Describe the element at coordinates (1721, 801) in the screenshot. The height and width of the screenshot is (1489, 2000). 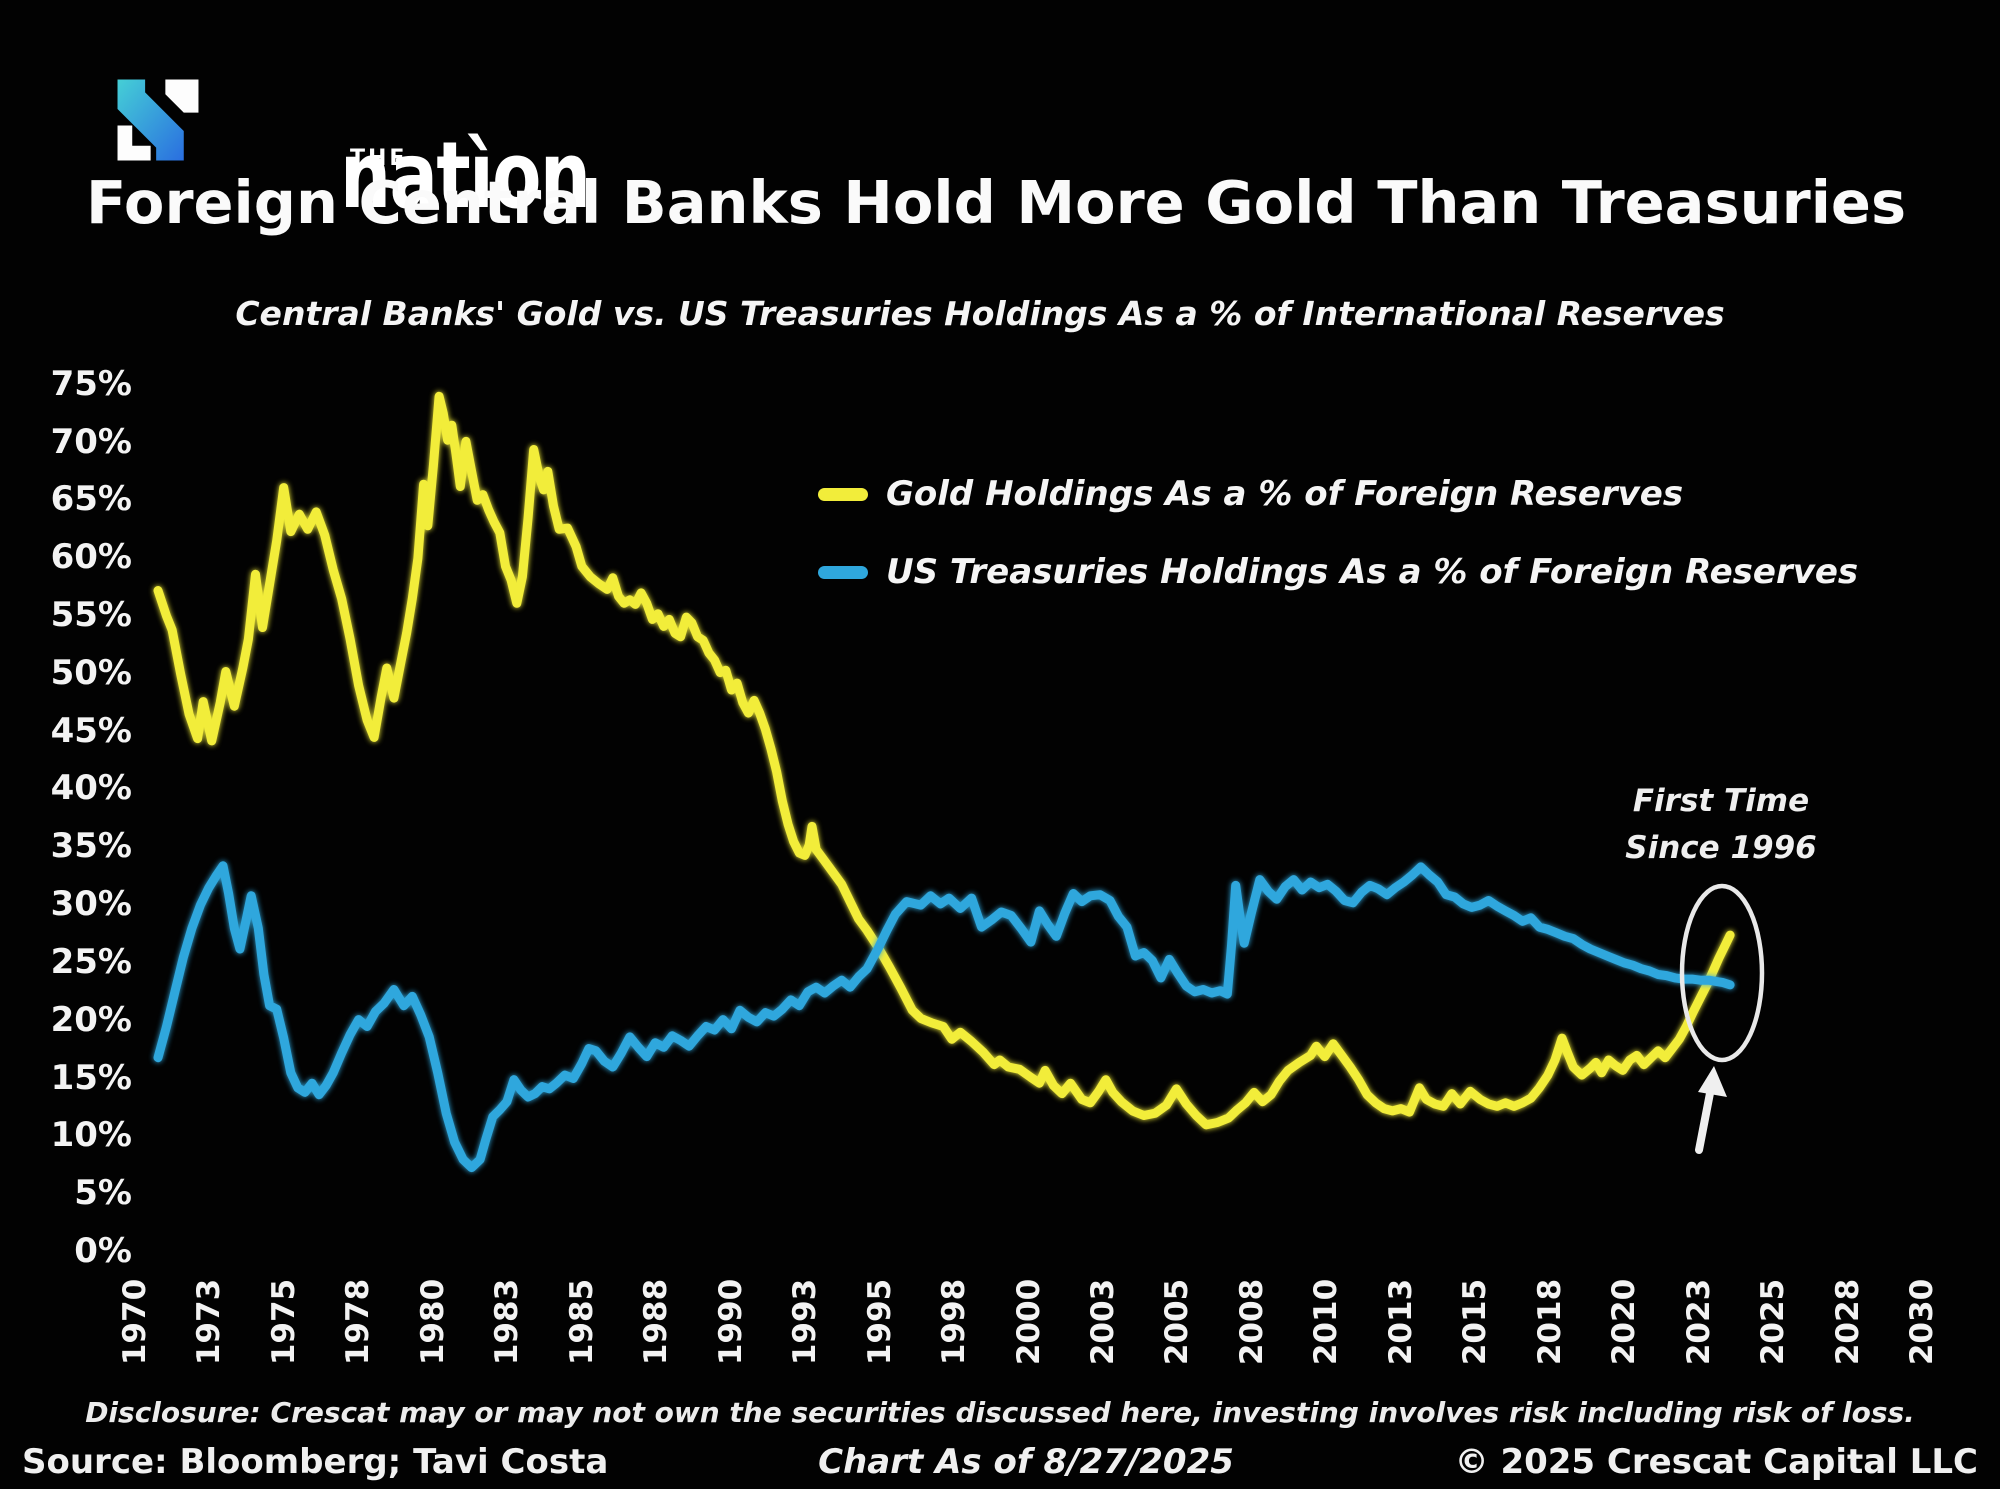
I see `annotation-line1: First Time` at that location.